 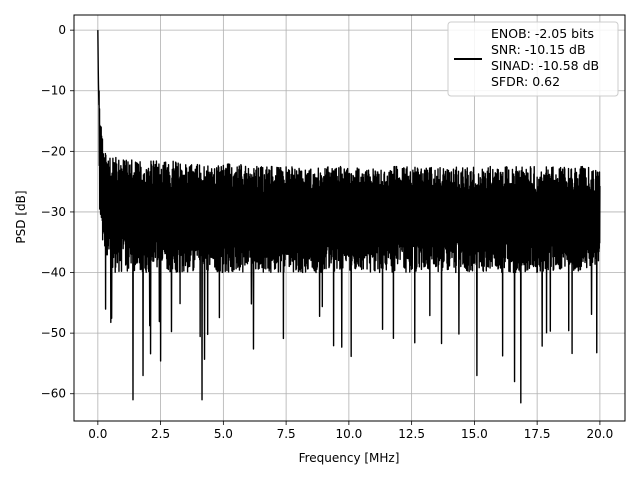 I want to click on x-tick-label: 0.0, so click(x=97, y=434).